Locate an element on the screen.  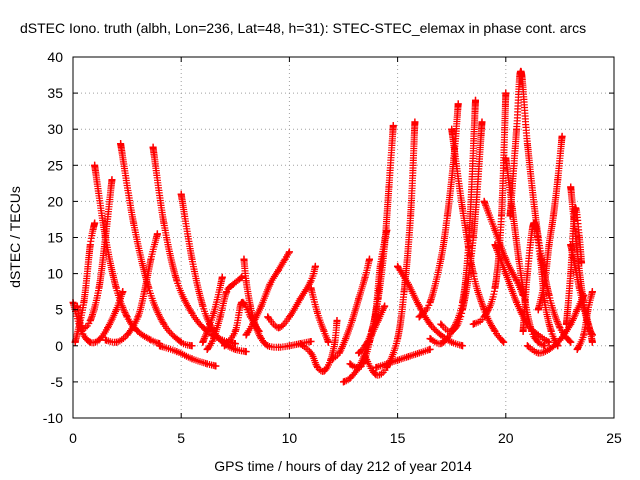
x-tick-label: 20 is located at coordinates (506, 438).